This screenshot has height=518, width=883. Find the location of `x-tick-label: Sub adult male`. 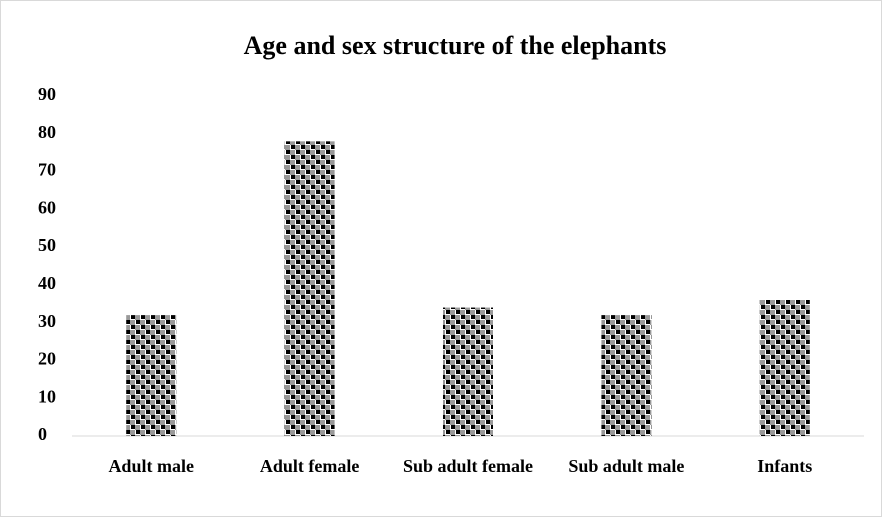

x-tick-label: Sub adult male is located at coordinates (626, 466).